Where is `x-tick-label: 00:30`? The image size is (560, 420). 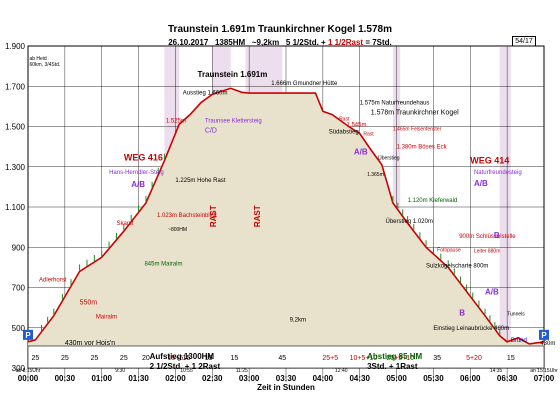 x-tick-label: 00:30 is located at coordinates (65, 378).